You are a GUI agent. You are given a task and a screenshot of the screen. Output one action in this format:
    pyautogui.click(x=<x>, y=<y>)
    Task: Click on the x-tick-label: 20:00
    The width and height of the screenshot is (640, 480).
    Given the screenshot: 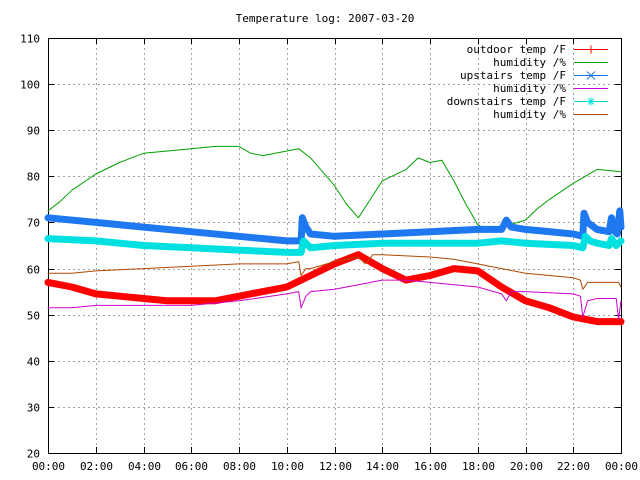 What is the action you would take?
    pyautogui.click(x=526, y=466)
    